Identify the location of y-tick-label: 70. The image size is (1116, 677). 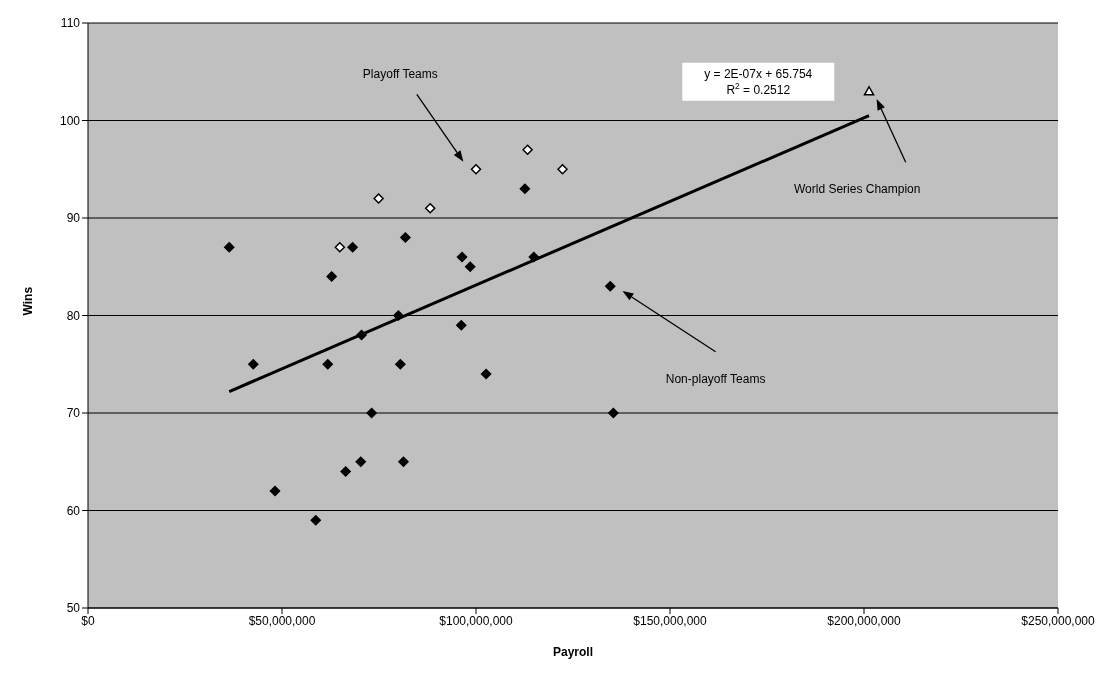
(73, 413).